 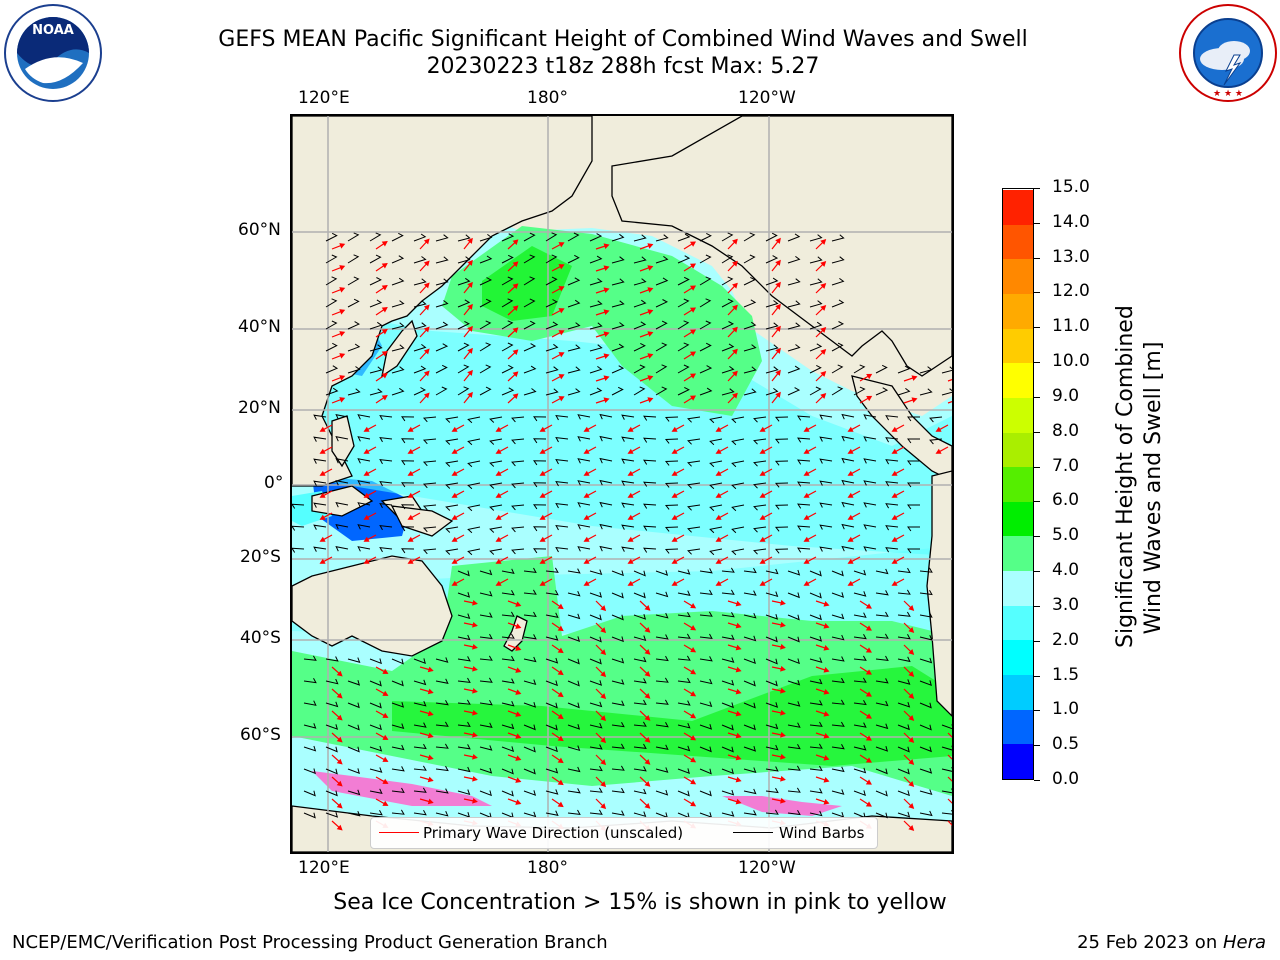 I want to click on colorbar-tick-label: 0.5, so click(x=1066, y=744).